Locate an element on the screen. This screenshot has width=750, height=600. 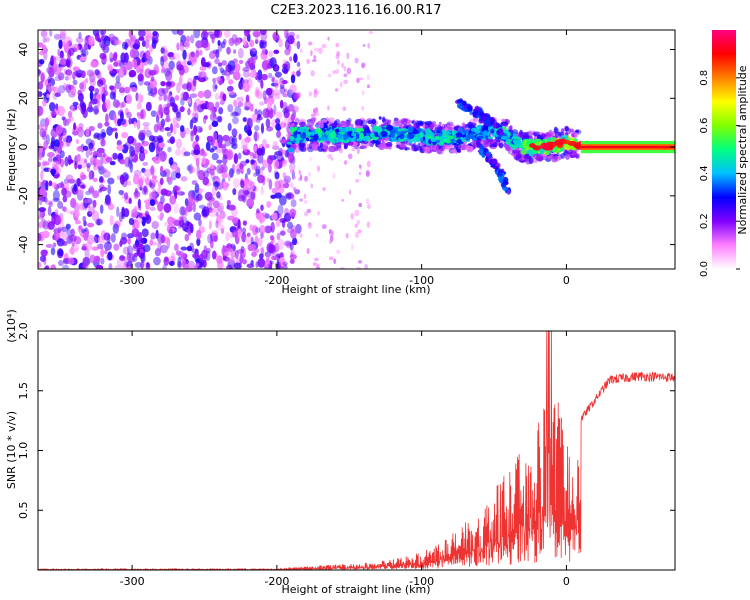
spectrogram-y-tick-label: -40 is located at coordinates (23, 245).